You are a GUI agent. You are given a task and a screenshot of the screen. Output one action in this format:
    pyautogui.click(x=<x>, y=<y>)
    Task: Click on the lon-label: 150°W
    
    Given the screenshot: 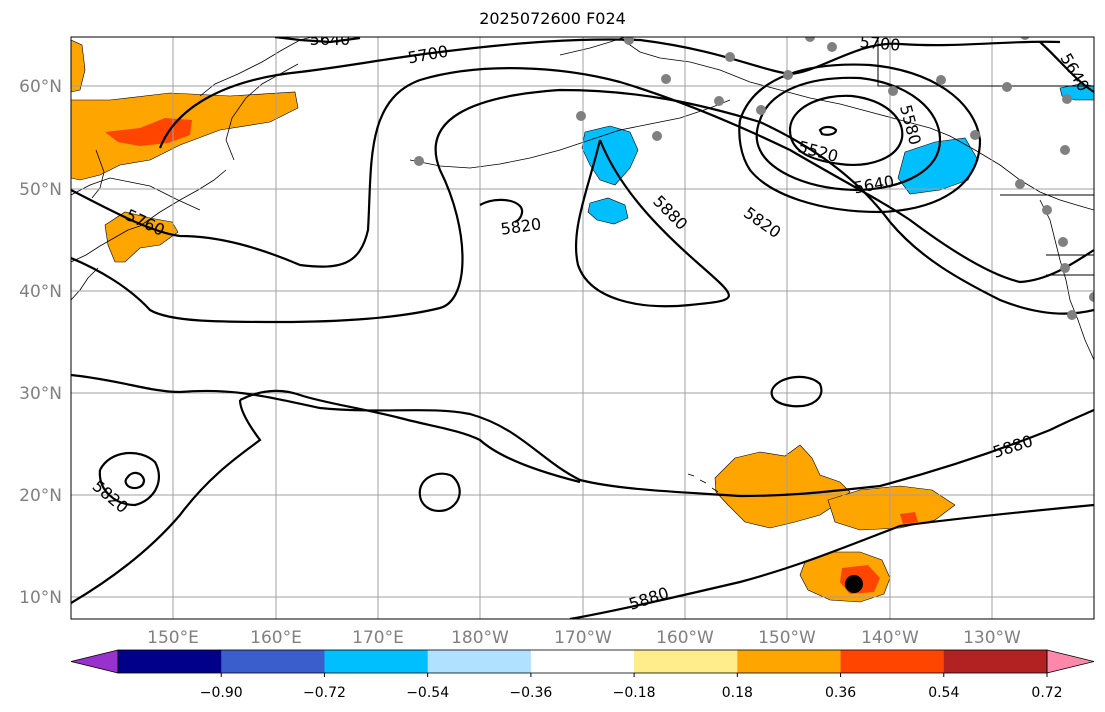 What is the action you would take?
    pyautogui.click(x=787, y=638)
    